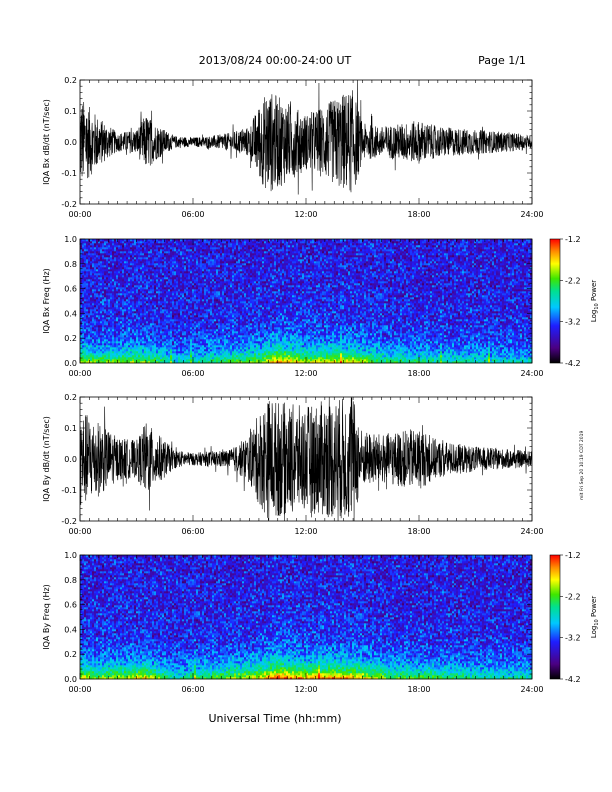 This screenshot has height=792, width=612. Describe the element at coordinates (46, 617) in the screenshot. I see `y-axis-title: IQA By Freq (Hz)` at that location.